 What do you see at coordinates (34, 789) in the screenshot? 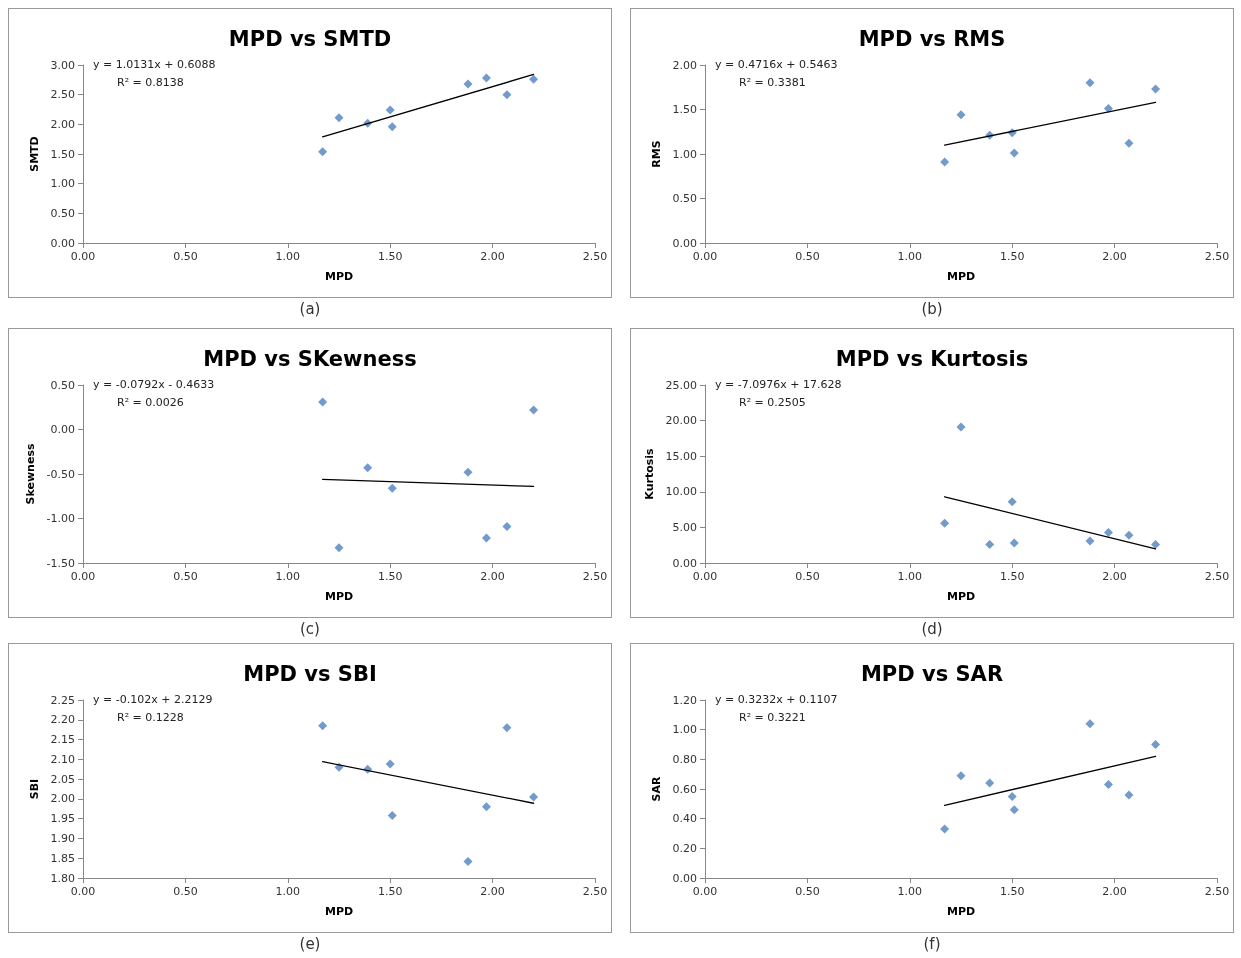
I see `y-axis-title: SBI` at bounding box center [34, 789].